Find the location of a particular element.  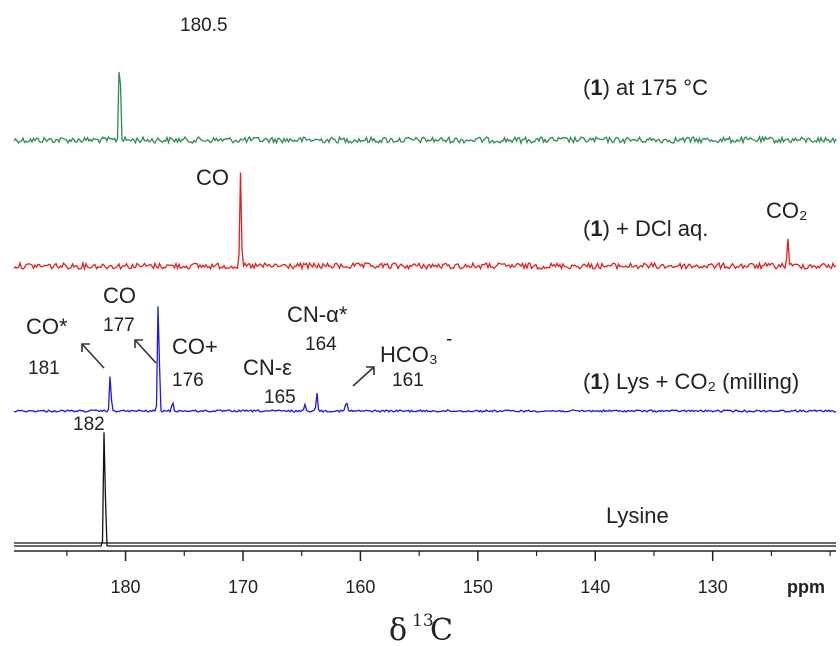

annot-180-5: 180.5 is located at coordinates (204, 25).